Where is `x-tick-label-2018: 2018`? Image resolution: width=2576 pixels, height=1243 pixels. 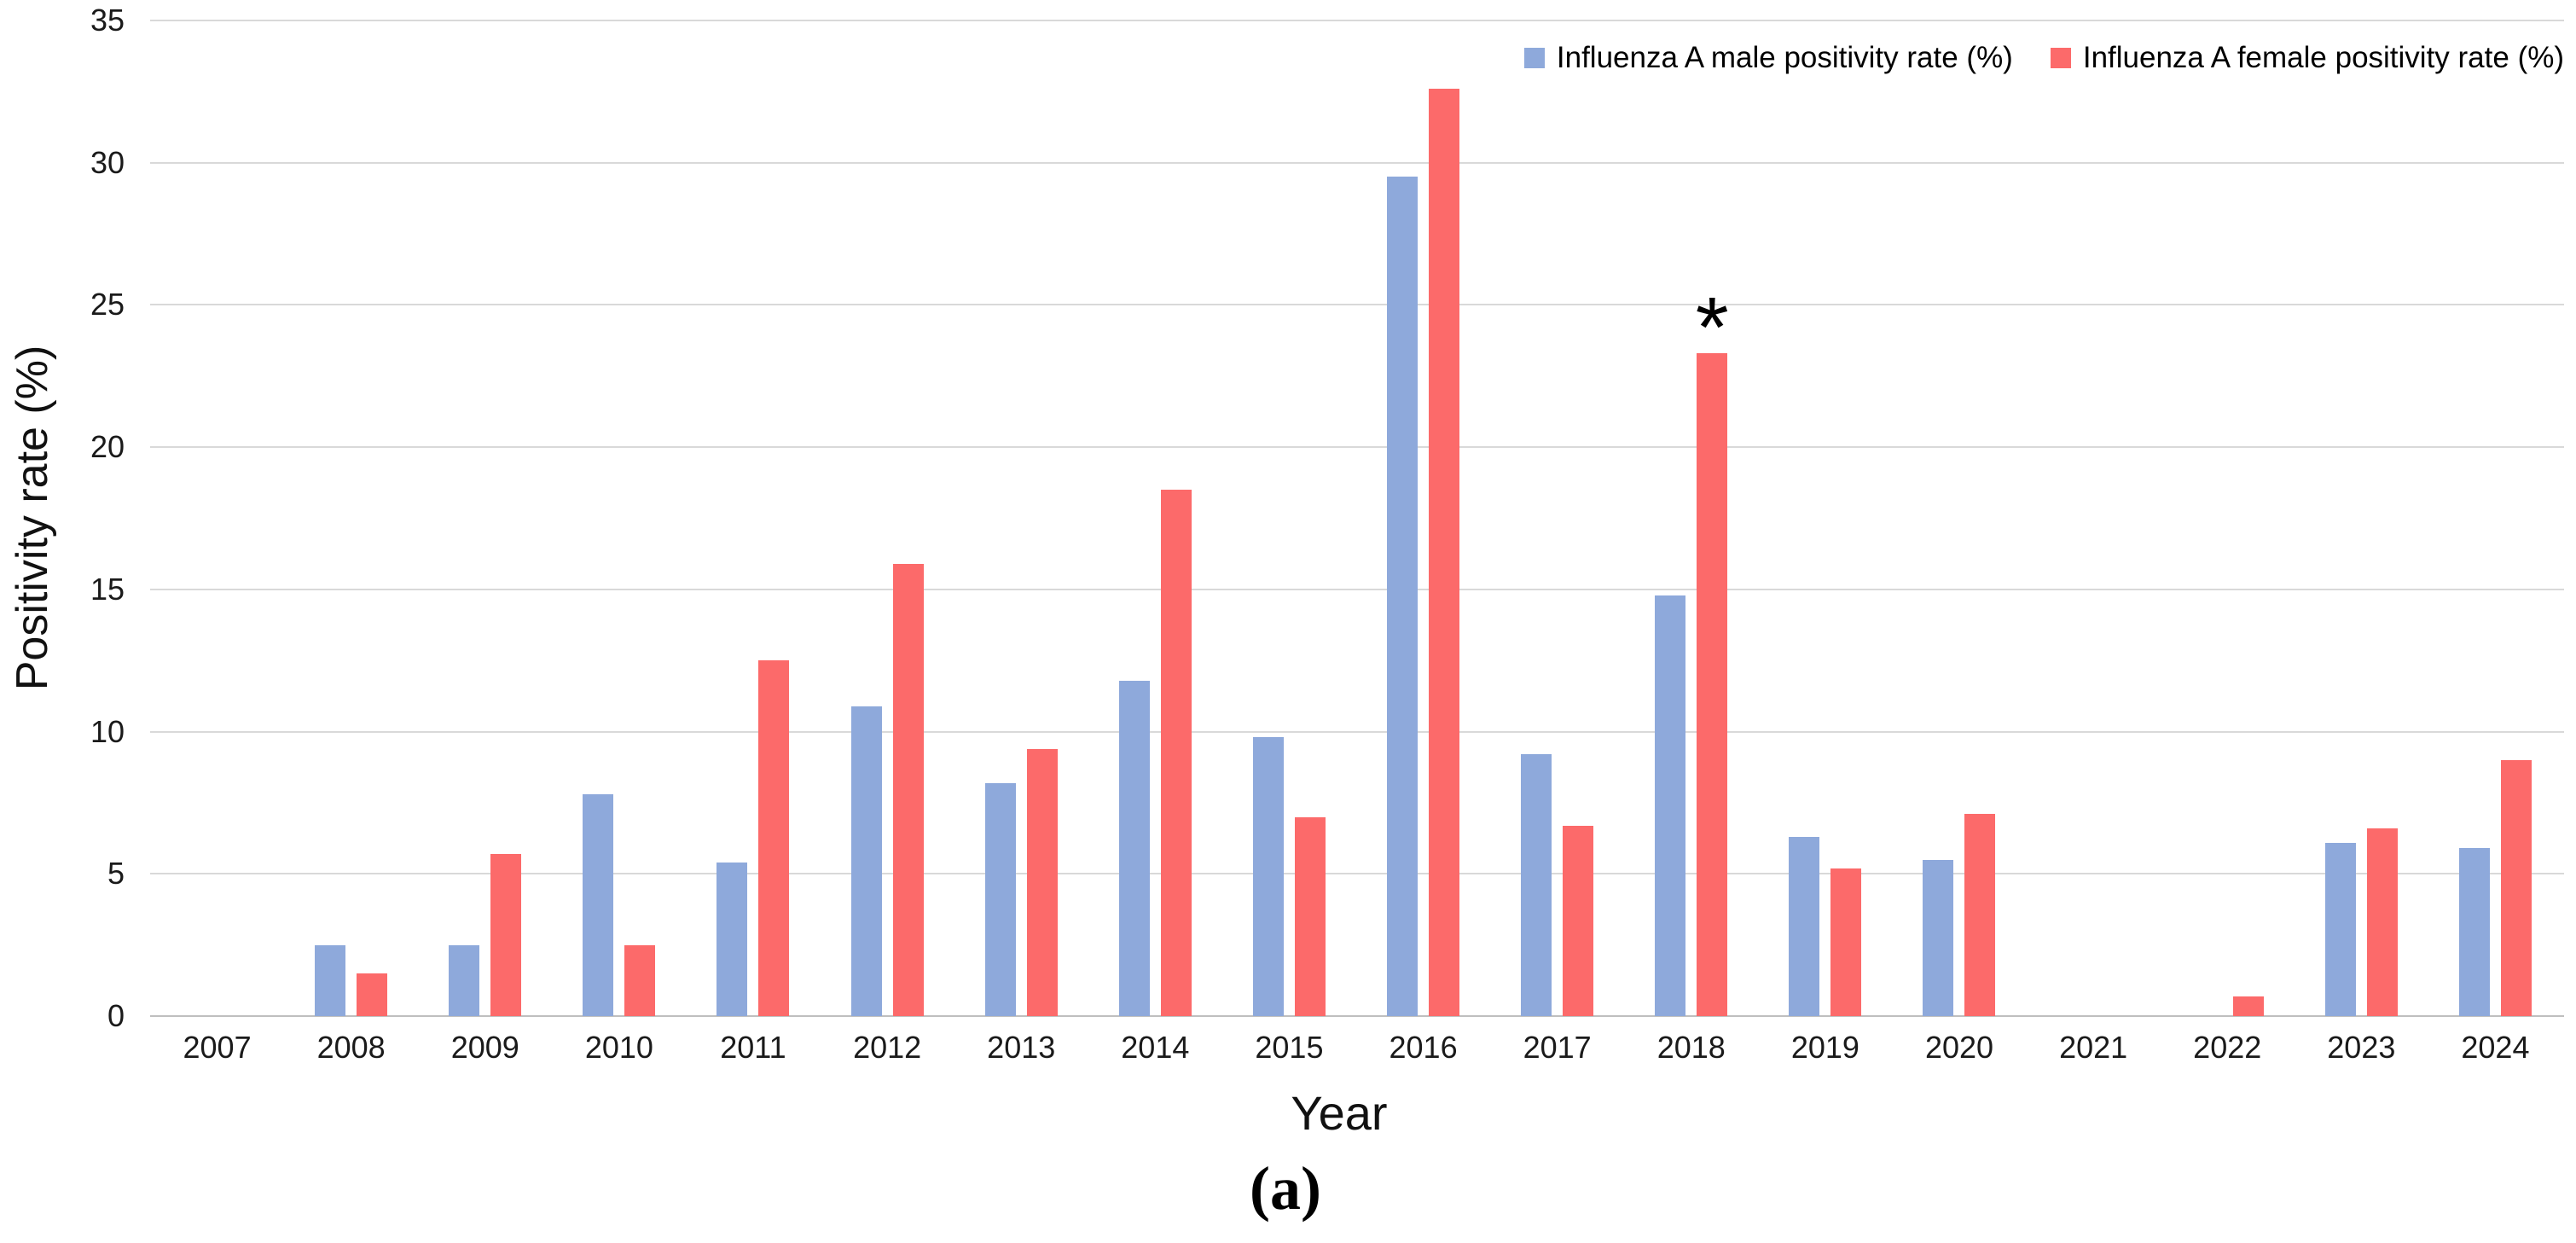 x-tick-label-2018: 2018 is located at coordinates (1691, 1048).